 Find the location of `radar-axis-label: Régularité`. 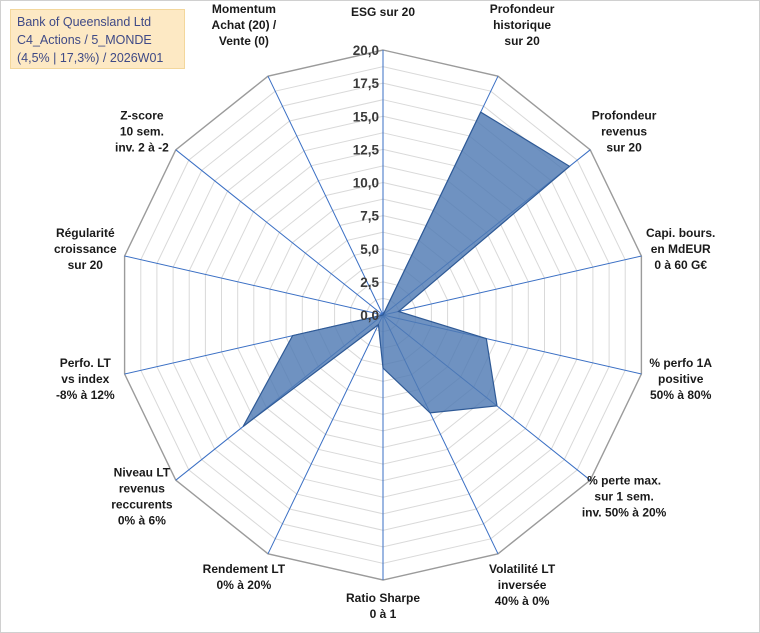

radar-axis-label: Régularité is located at coordinates (85, 233).